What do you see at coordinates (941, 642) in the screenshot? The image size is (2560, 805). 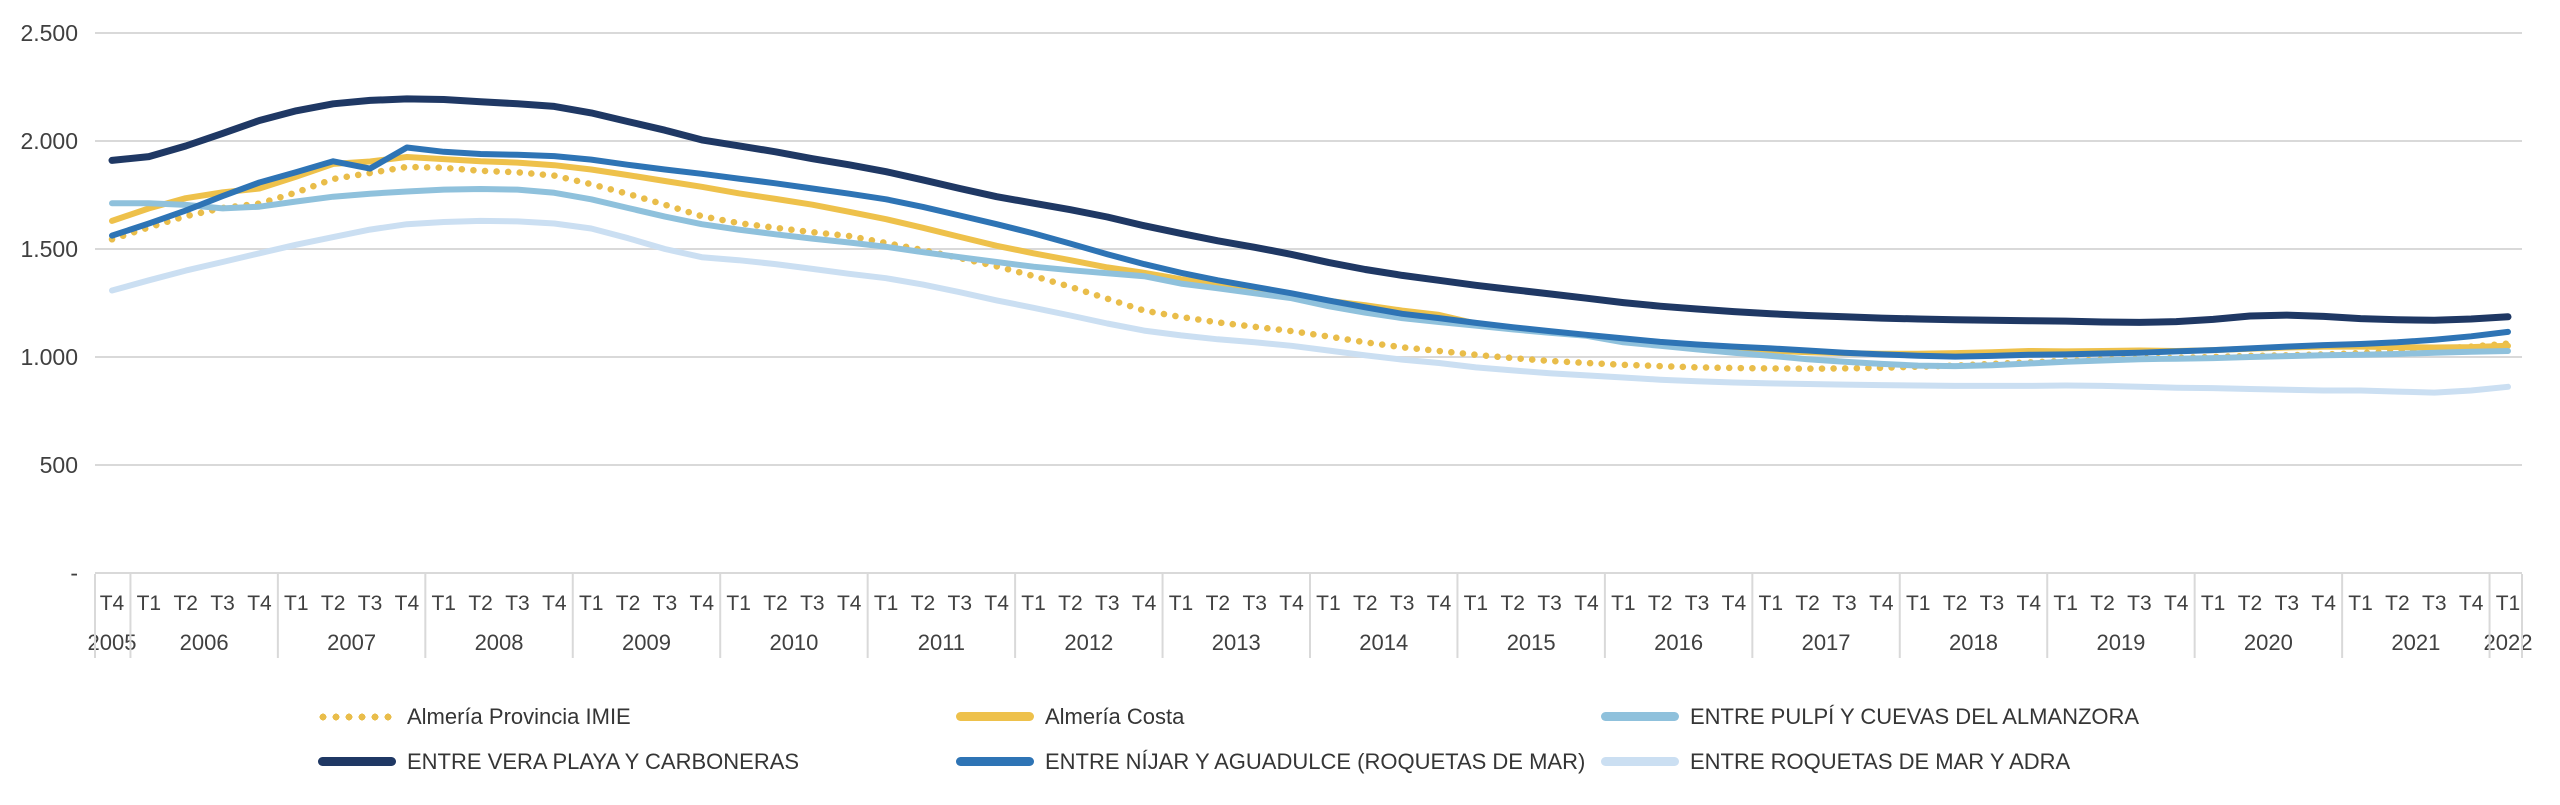 I see `year-label: 2011` at bounding box center [941, 642].